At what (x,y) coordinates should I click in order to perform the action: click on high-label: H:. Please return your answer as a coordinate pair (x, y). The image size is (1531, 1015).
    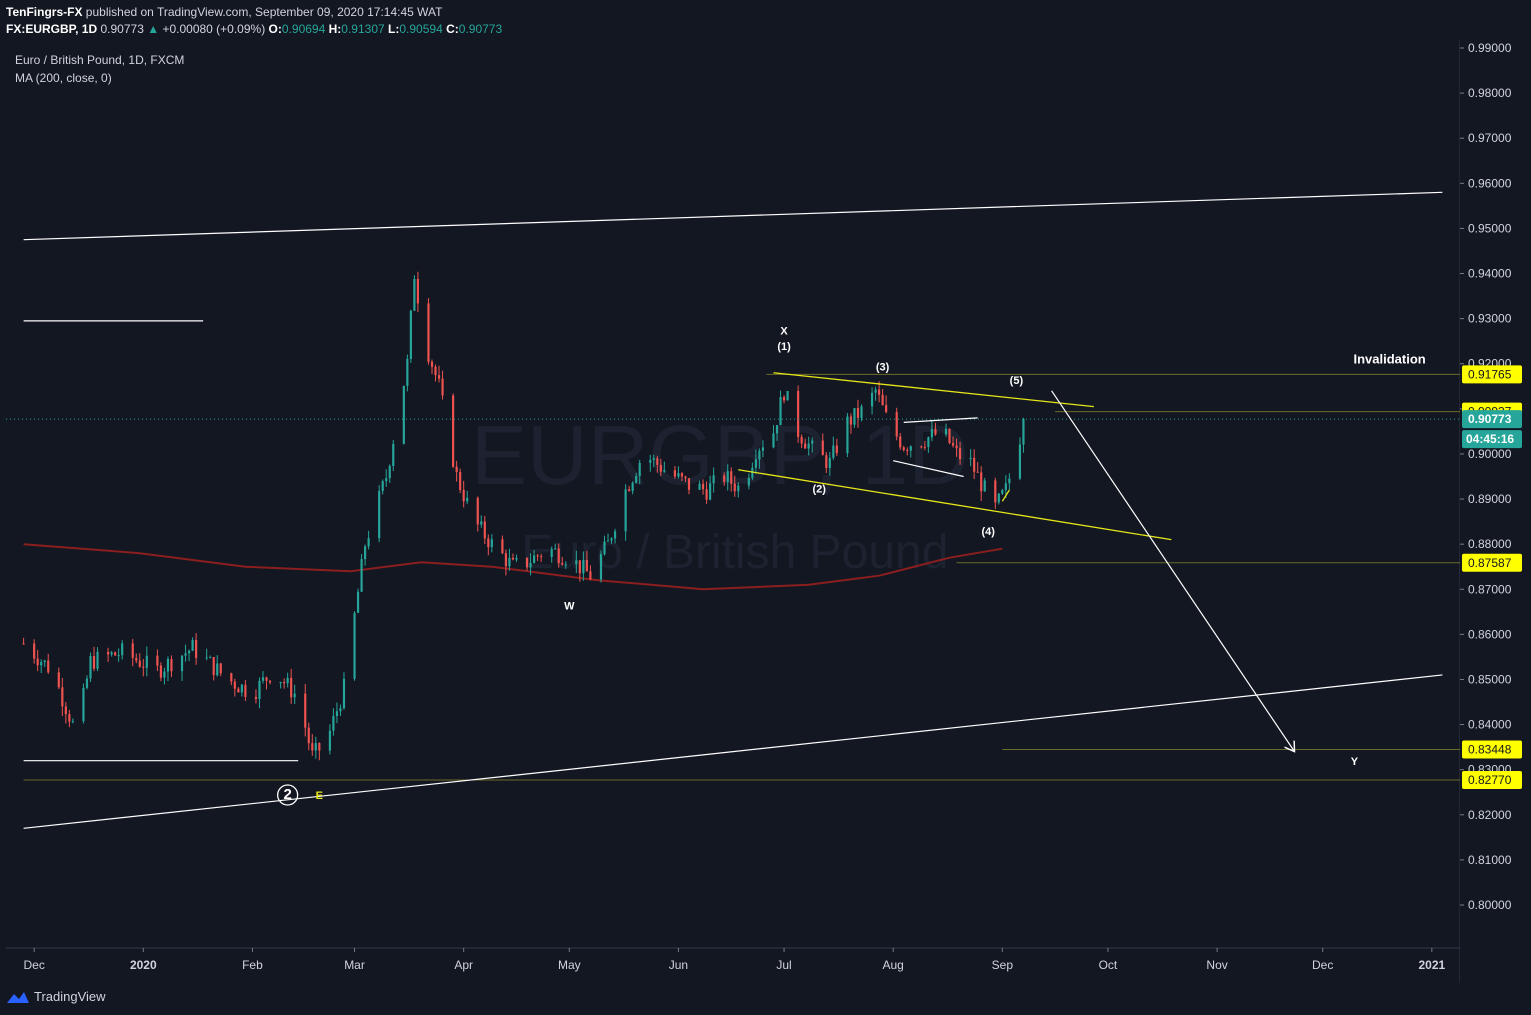
    Looking at the image, I should click on (335, 29).